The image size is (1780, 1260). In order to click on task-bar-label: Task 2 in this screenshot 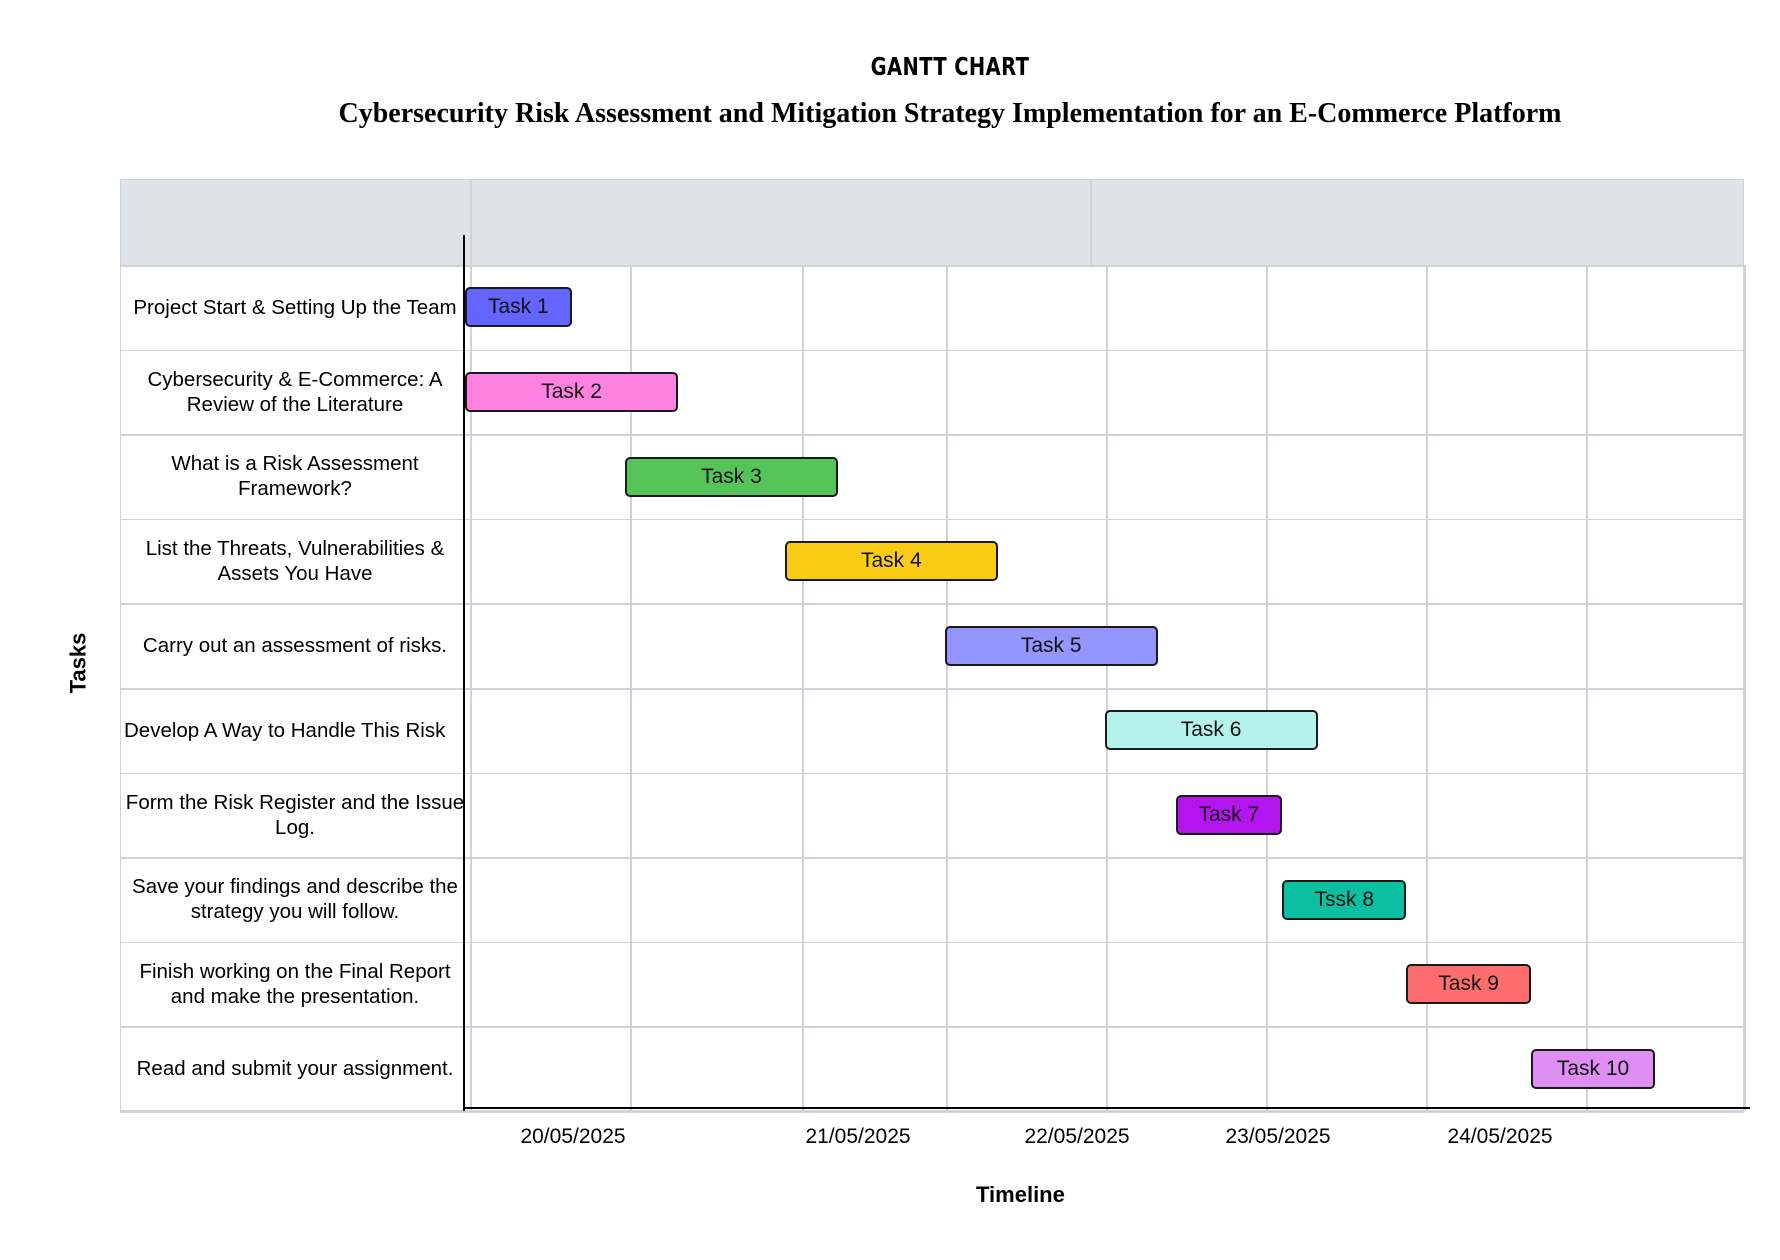, I will do `click(571, 391)`.